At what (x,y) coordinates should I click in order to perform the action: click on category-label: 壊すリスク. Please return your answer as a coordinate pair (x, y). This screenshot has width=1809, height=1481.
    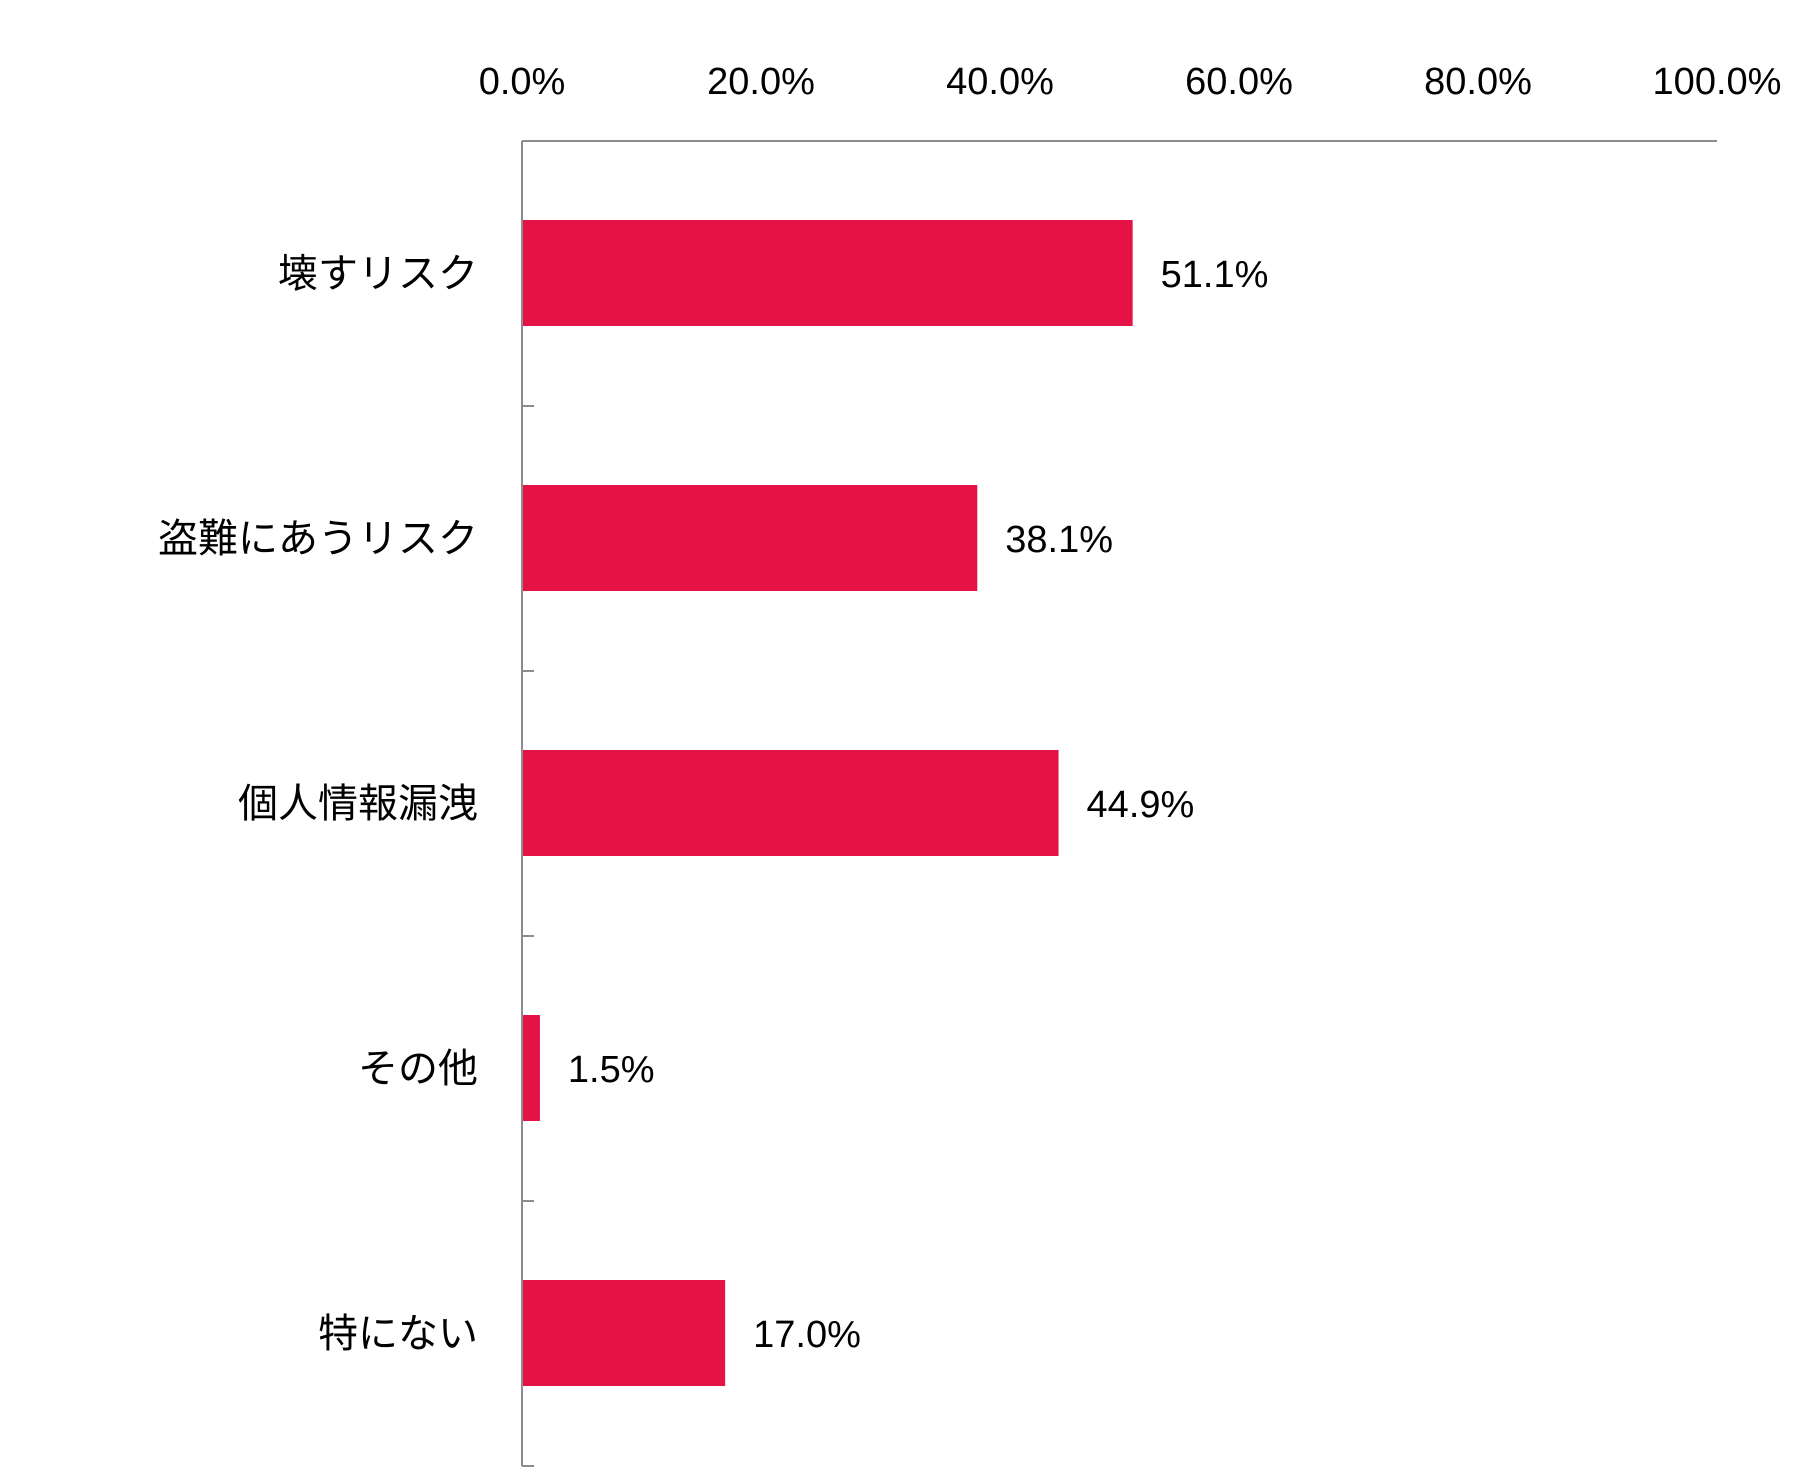
    Looking at the image, I should click on (378, 274).